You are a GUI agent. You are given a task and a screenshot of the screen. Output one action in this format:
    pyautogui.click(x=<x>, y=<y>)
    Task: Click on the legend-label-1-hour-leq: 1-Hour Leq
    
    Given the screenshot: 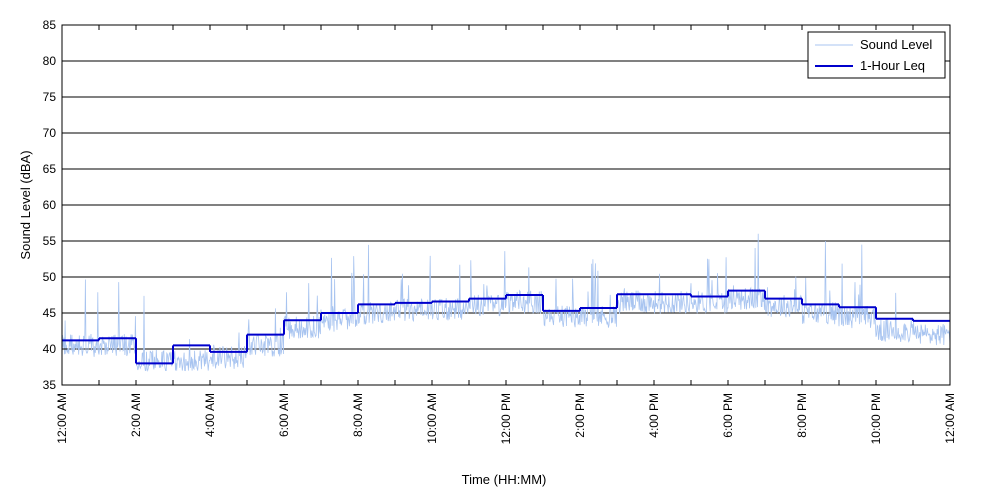 What is the action you would take?
    pyautogui.click(x=892, y=65)
    